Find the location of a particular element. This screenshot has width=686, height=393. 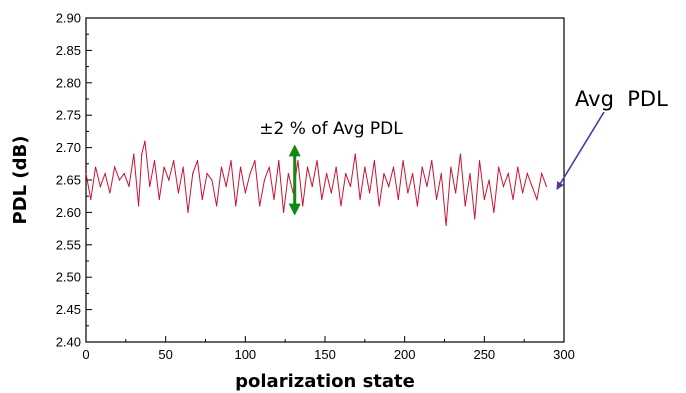

y-axis-title: PDL (dB) is located at coordinates (20, 180).